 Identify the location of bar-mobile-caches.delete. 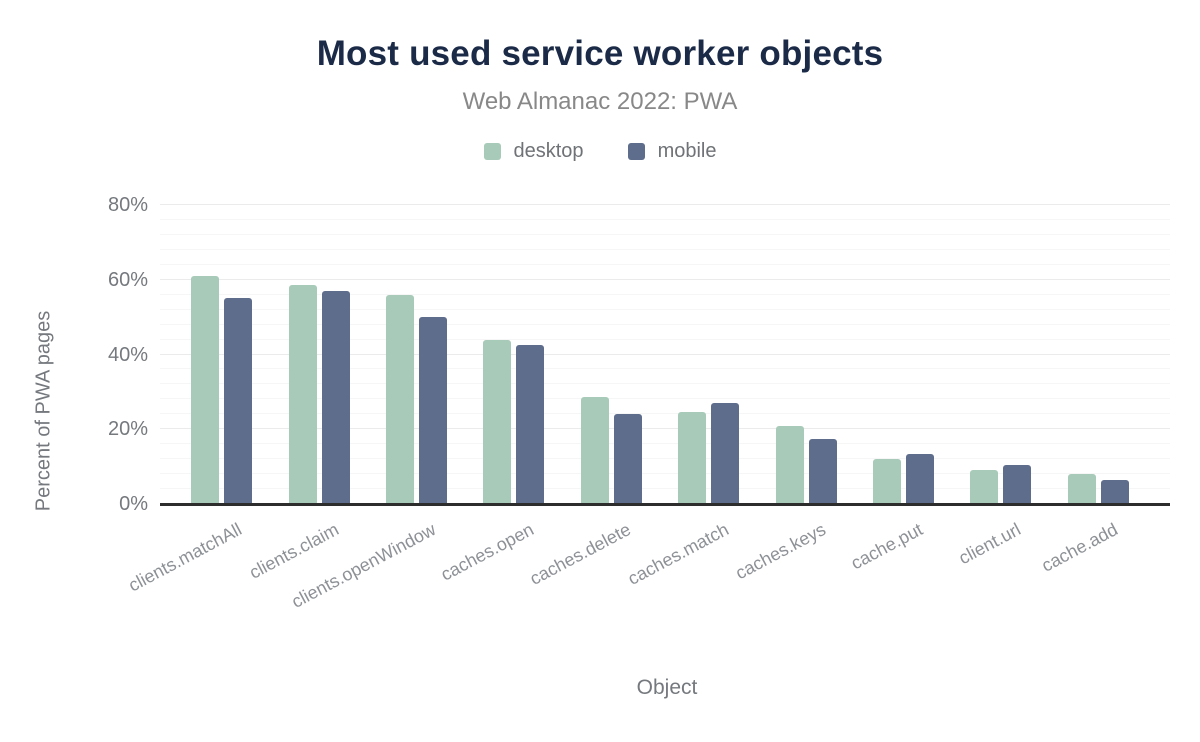
(627, 459).